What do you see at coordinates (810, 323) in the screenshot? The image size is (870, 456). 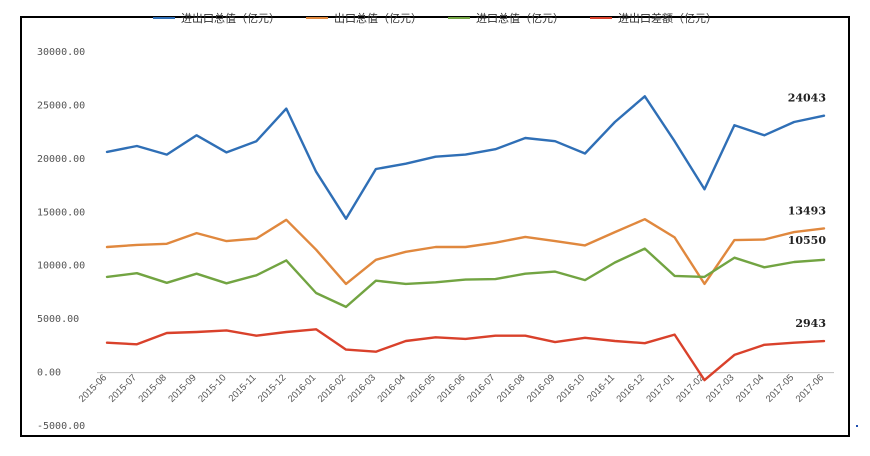 I see `series-end-label: 2943` at bounding box center [810, 323].